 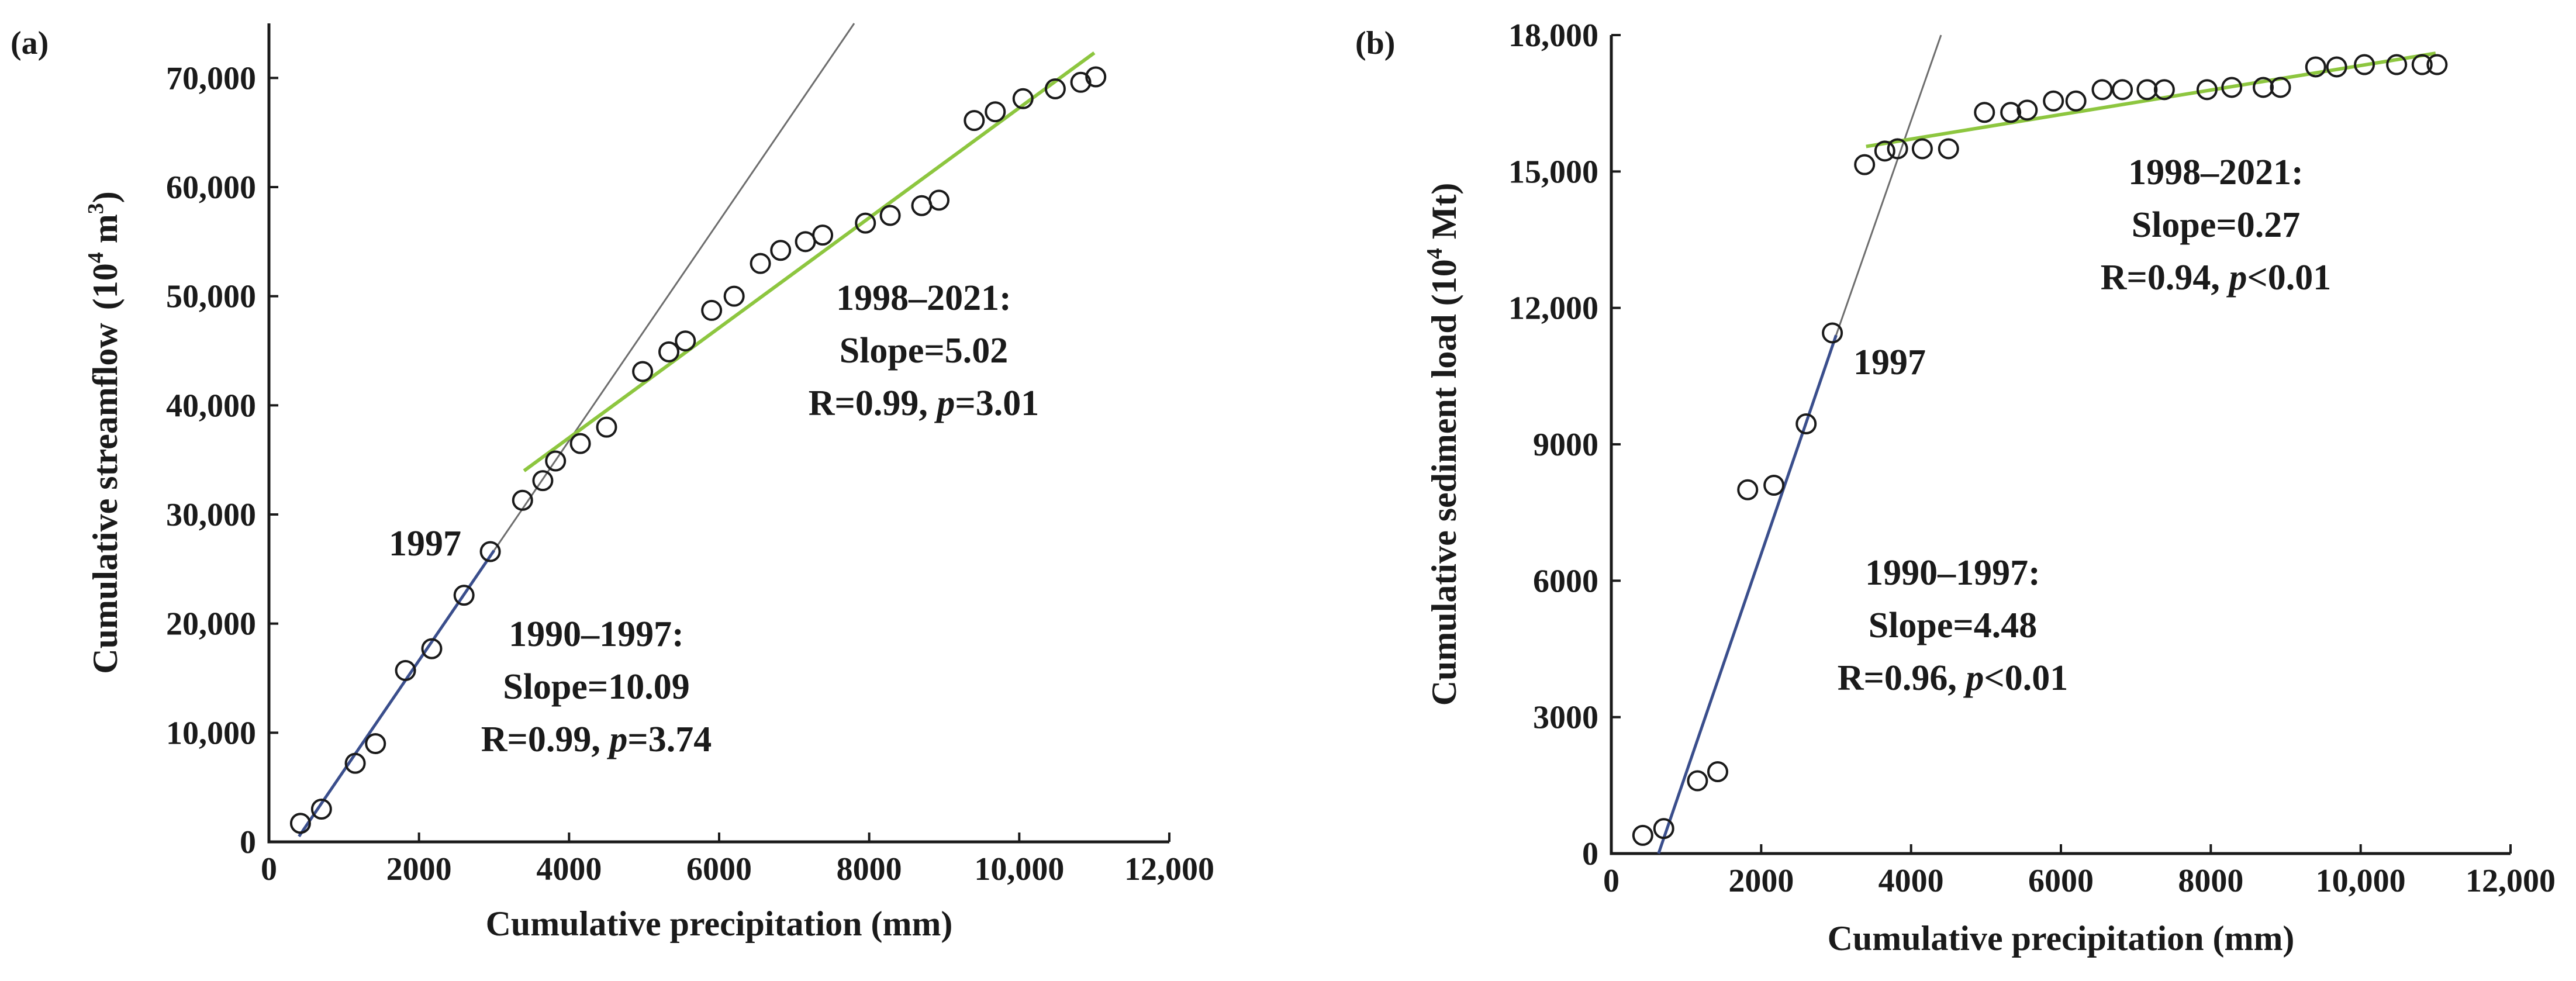 What do you see at coordinates (2510, 881) in the screenshot?
I see `panel-b-x-tick-label-6: 12,000` at bounding box center [2510, 881].